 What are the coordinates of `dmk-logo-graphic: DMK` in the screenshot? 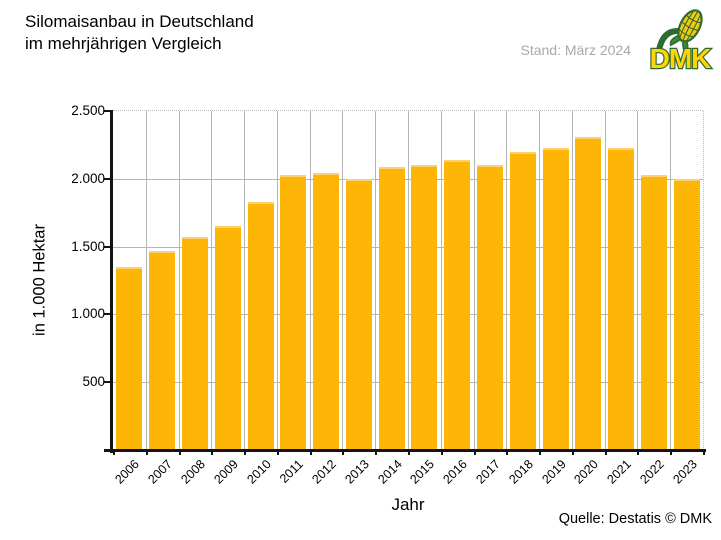 It's located at (680, 42).